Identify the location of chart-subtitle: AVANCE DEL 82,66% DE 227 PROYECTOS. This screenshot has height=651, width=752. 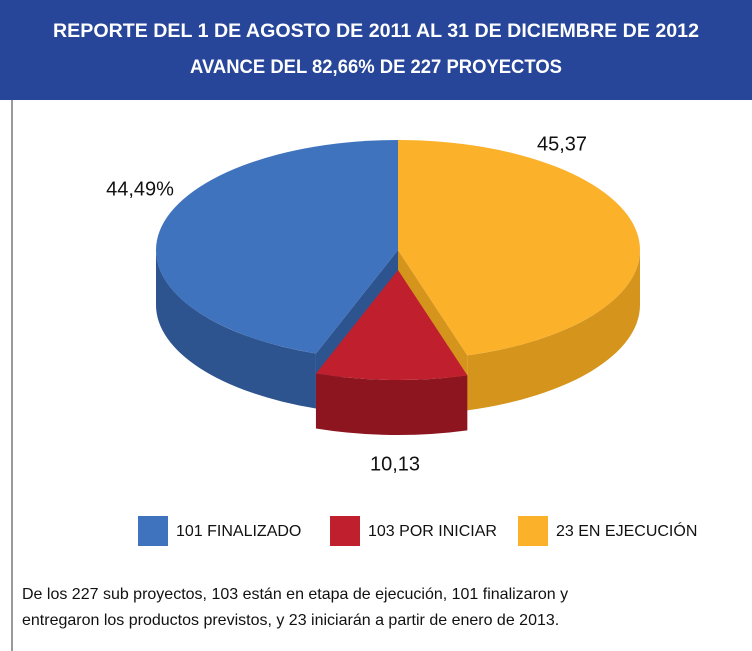
(376, 67).